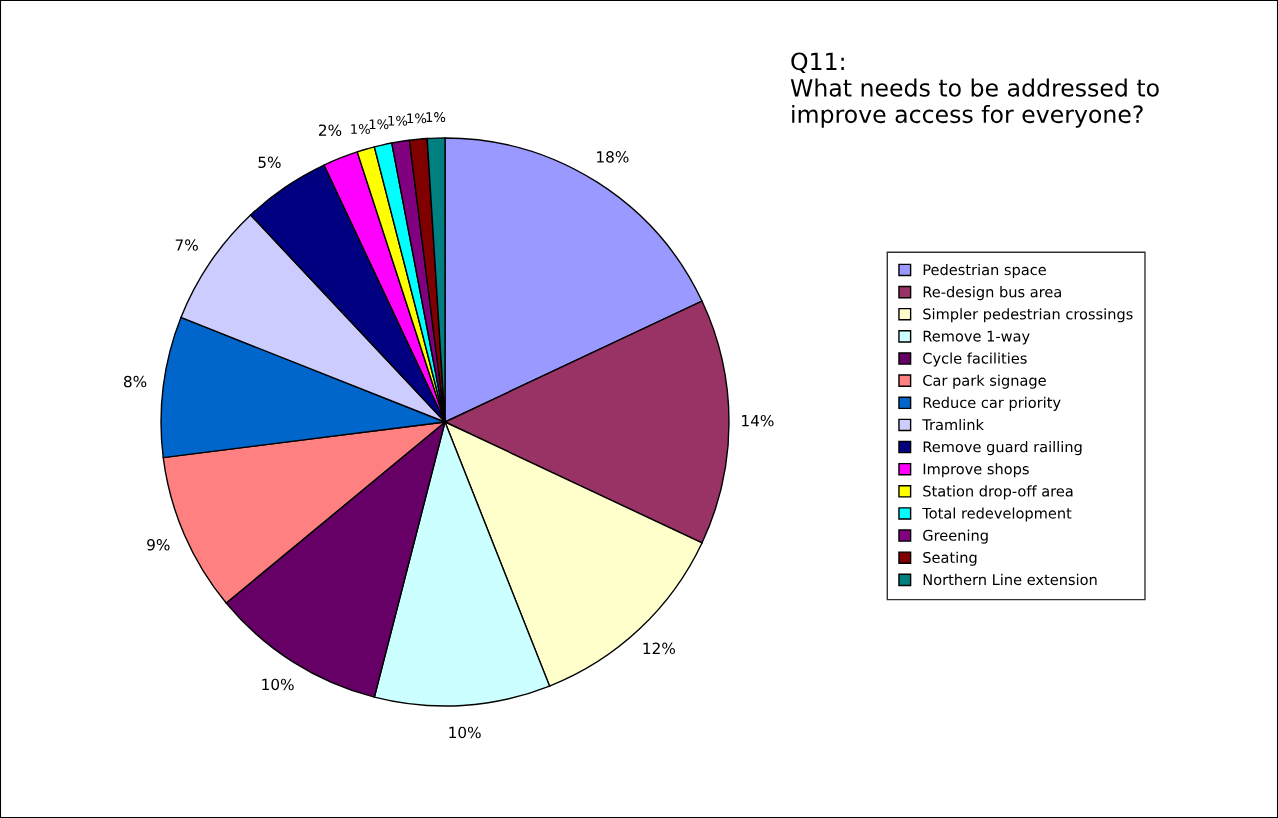 This screenshot has width=1278, height=818. What do you see at coordinates (992, 293) in the screenshot?
I see `legend-label: Re-design bus area` at bounding box center [992, 293].